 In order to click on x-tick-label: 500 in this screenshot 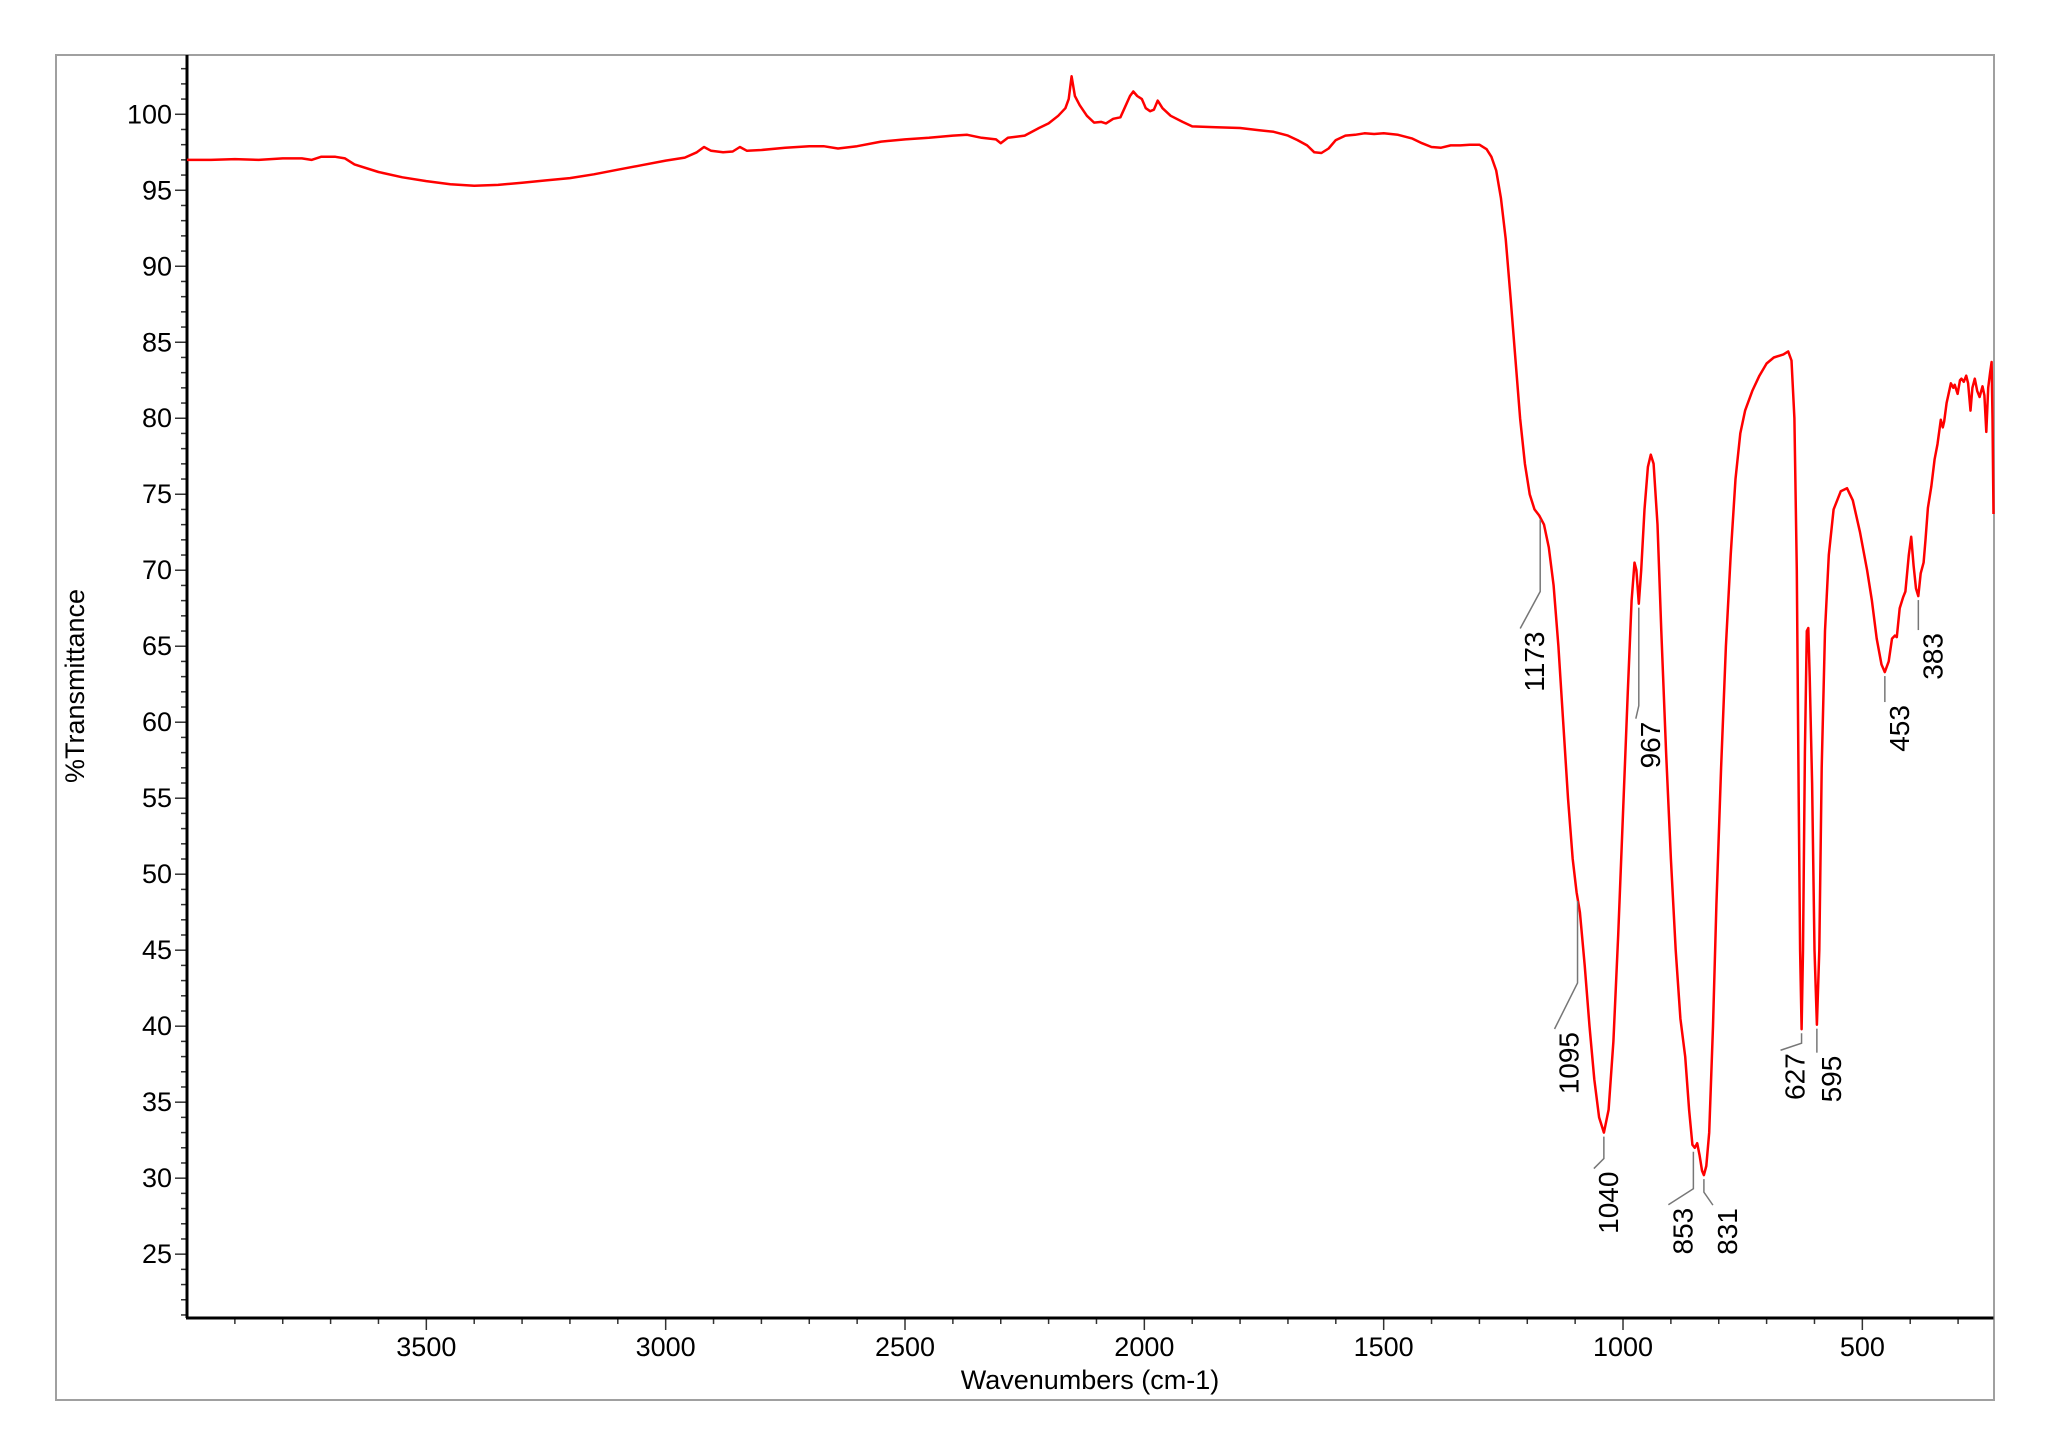, I will do `click(1862, 1347)`.